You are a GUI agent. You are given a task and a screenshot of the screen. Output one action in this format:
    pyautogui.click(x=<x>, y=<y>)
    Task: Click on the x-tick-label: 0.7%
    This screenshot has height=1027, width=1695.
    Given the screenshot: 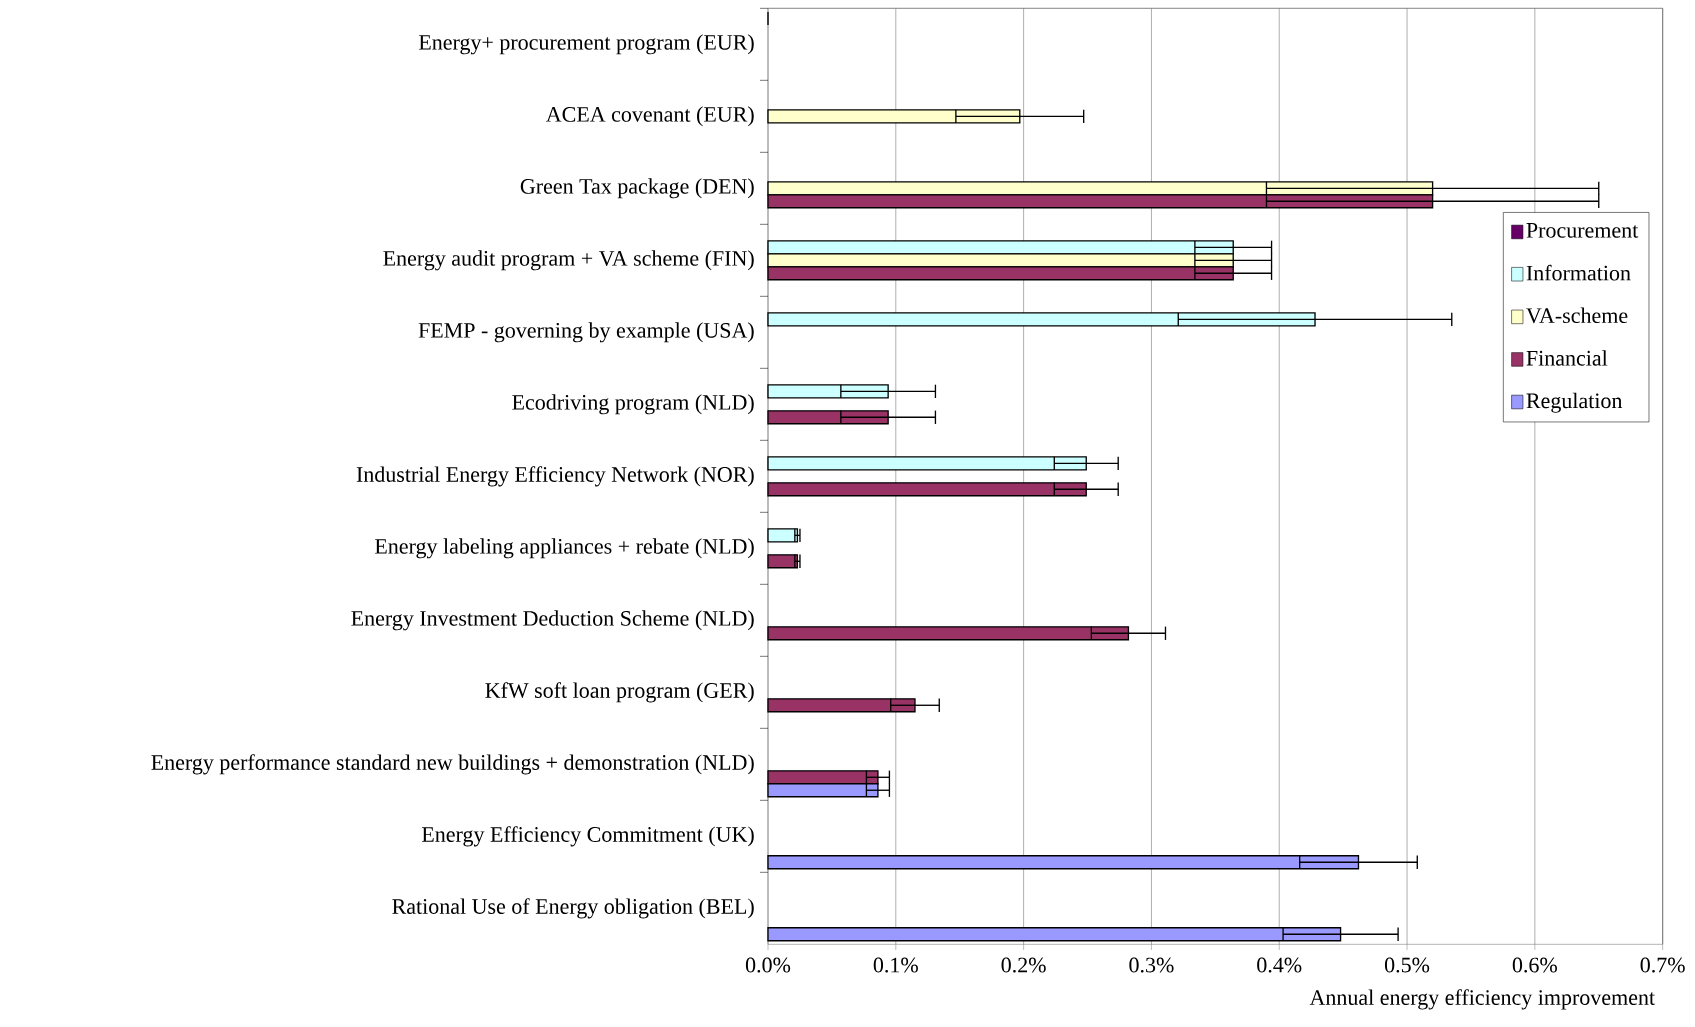 What is the action you would take?
    pyautogui.click(x=1662, y=965)
    